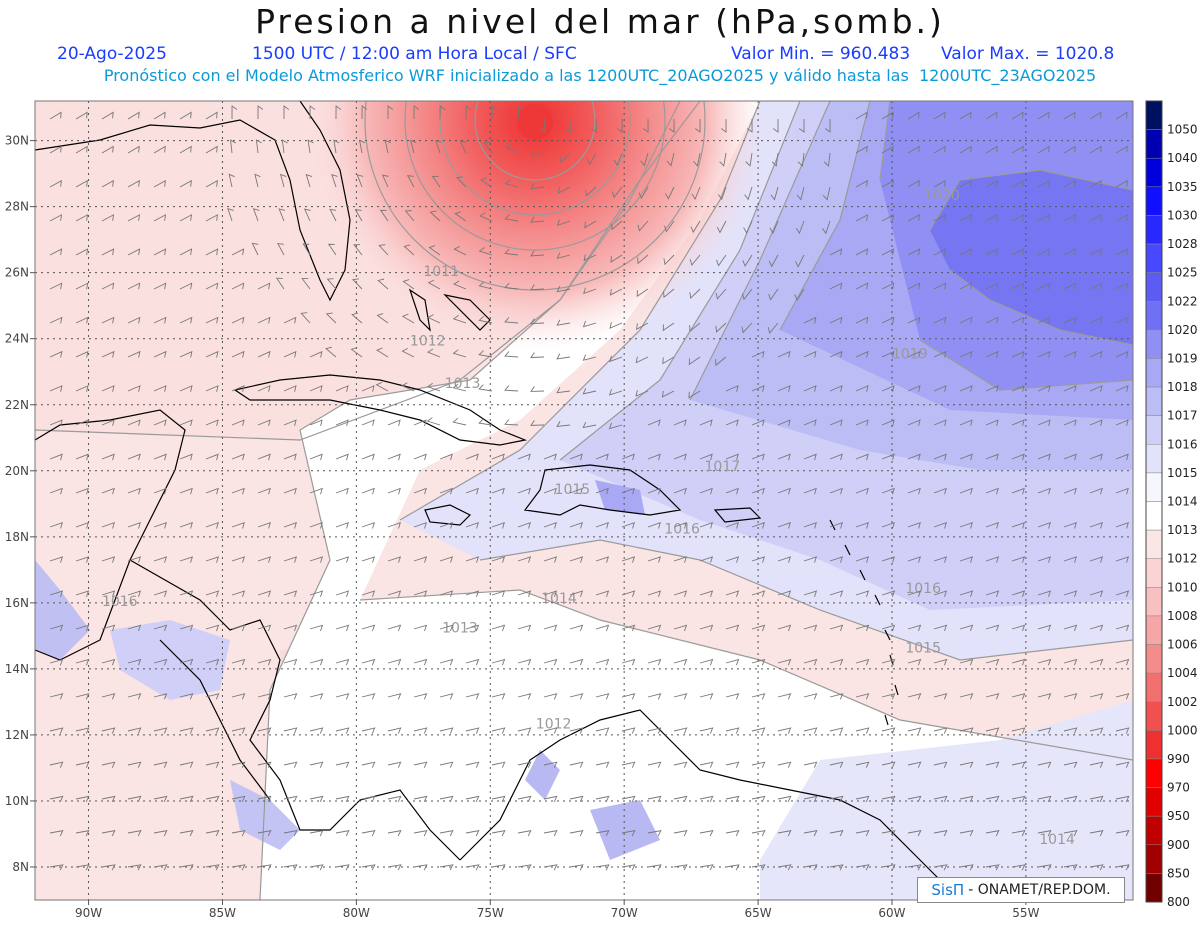 This screenshot has width=1200, height=927. Describe the element at coordinates (1182, 330) in the screenshot. I see `legend-level-label: 1020` at that location.